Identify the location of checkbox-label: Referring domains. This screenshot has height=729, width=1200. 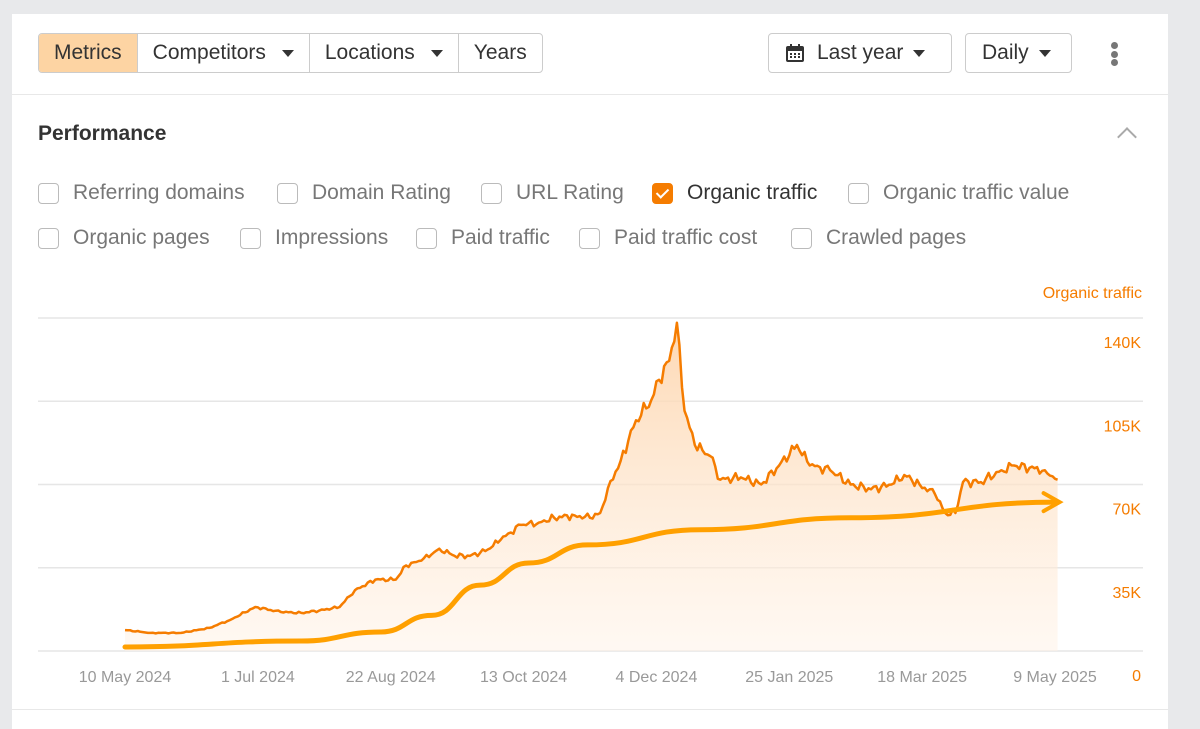
(159, 192).